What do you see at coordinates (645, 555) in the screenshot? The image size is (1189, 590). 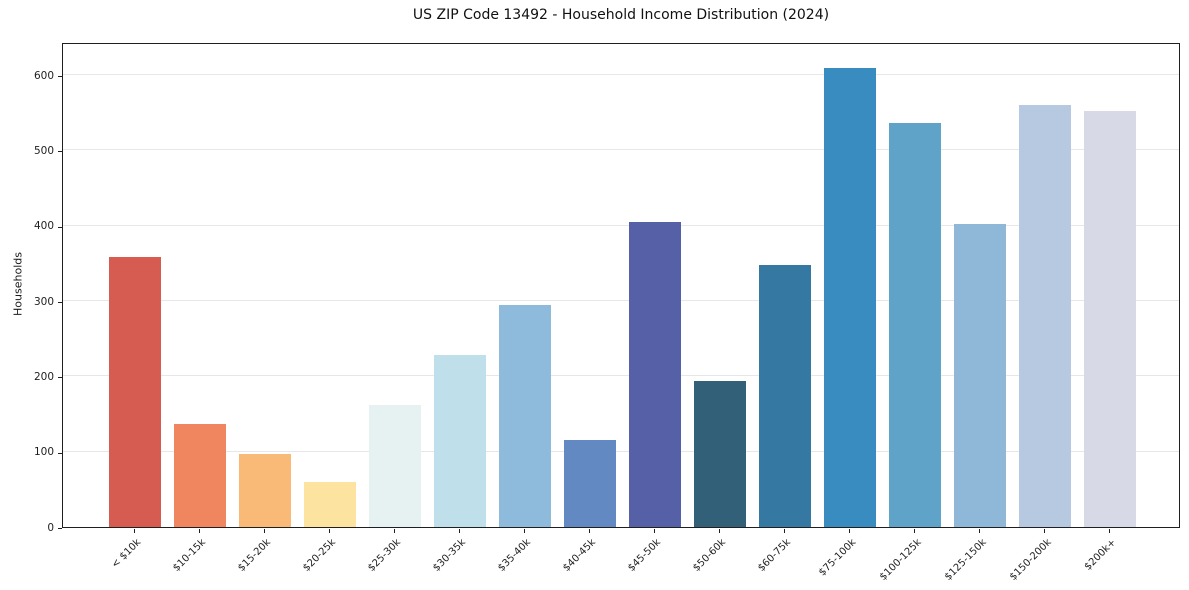 I see `x-tick-label: $45-50k` at bounding box center [645, 555].